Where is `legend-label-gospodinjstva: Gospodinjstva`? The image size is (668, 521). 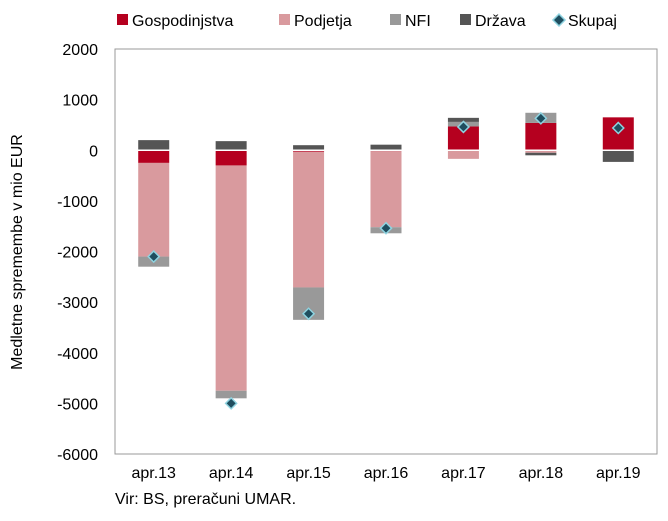 legend-label-gospodinjstva: Gospodinjstva is located at coordinates (182, 21).